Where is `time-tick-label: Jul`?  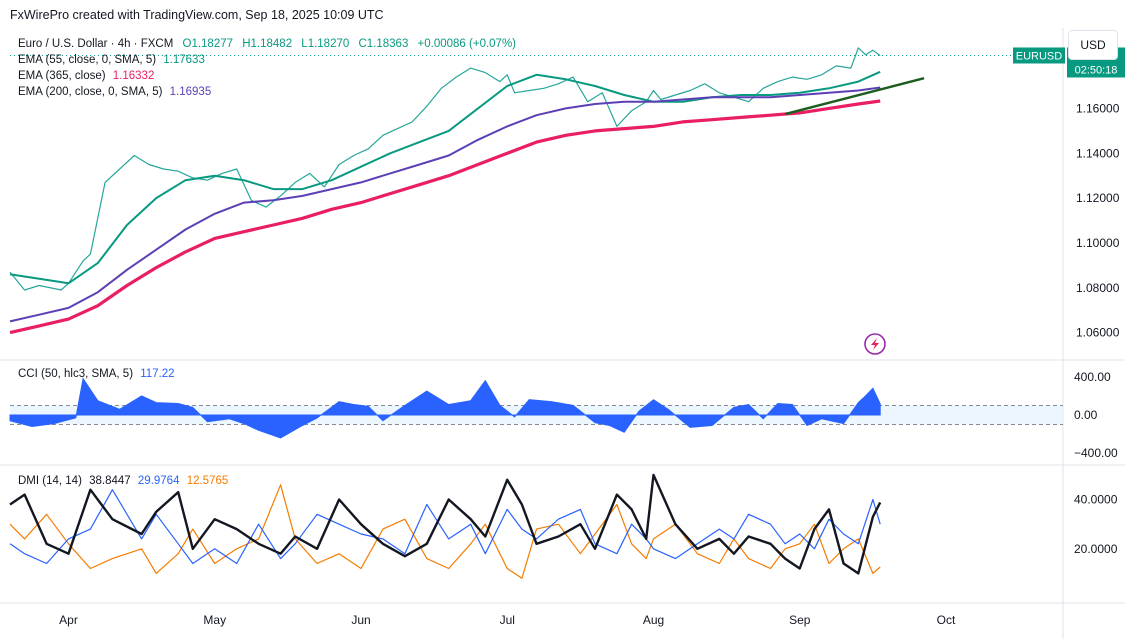 time-tick-label: Jul is located at coordinates (507, 620).